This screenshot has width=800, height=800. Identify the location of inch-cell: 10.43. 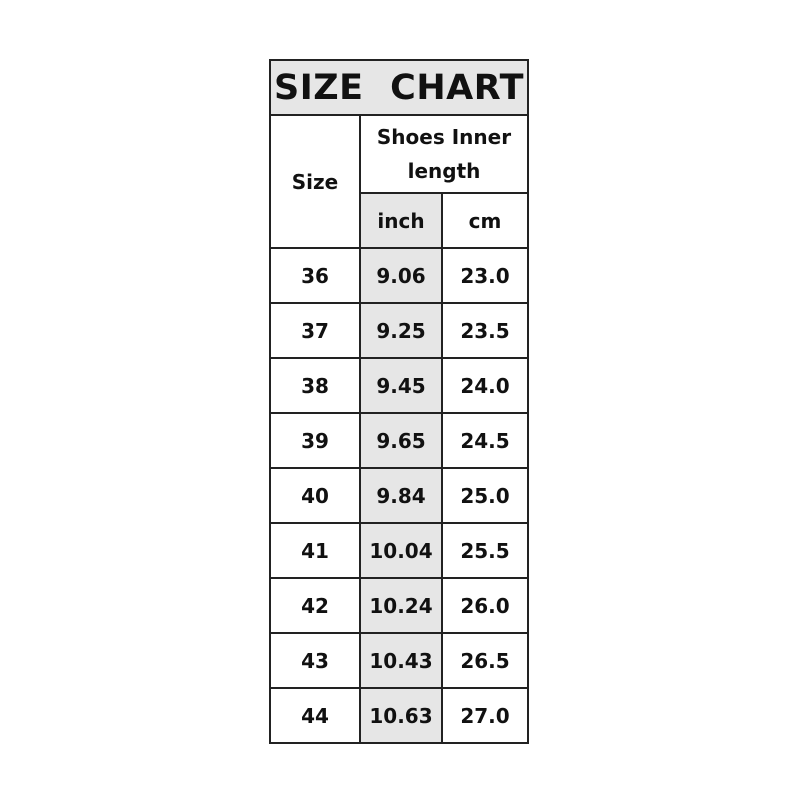
(401, 660).